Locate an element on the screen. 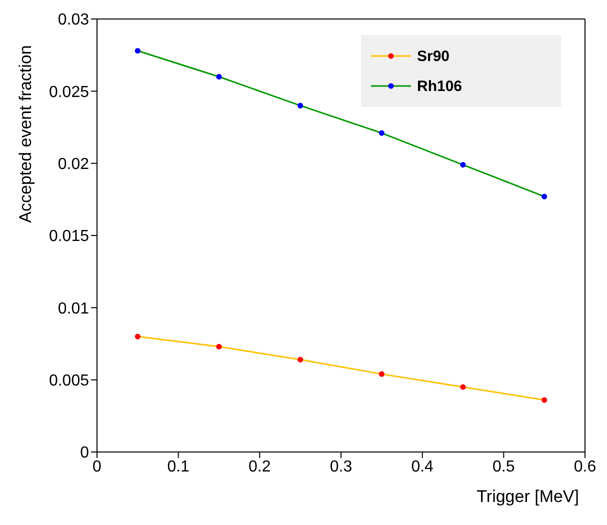 The width and height of the screenshot is (607, 525). x-tick-label: 0 is located at coordinates (97, 467).